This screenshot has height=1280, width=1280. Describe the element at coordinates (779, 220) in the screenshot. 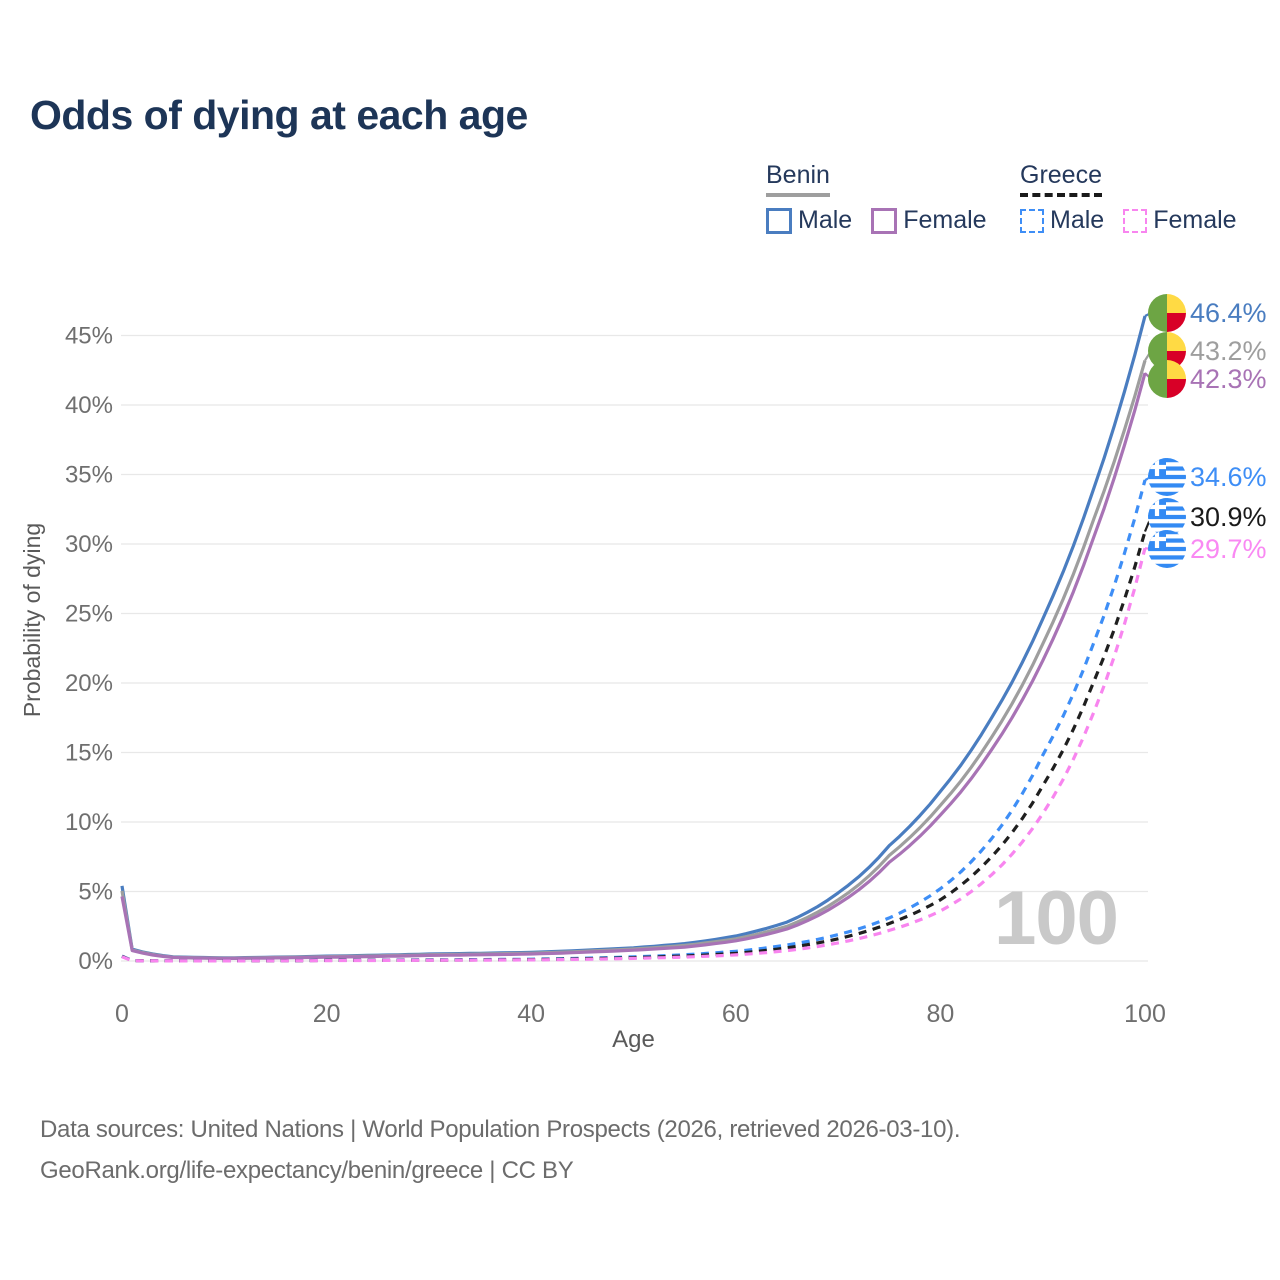

I see `benin-male-swatch-icon` at that location.